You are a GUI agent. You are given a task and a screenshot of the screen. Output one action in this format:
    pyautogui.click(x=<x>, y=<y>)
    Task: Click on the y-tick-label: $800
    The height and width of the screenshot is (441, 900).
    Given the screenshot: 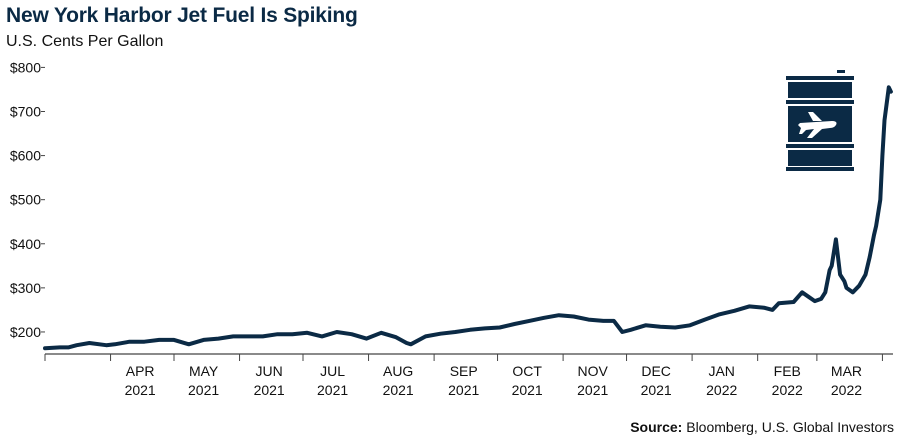 What is the action you would take?
    pyautogui.click(x=25, y=67)
    